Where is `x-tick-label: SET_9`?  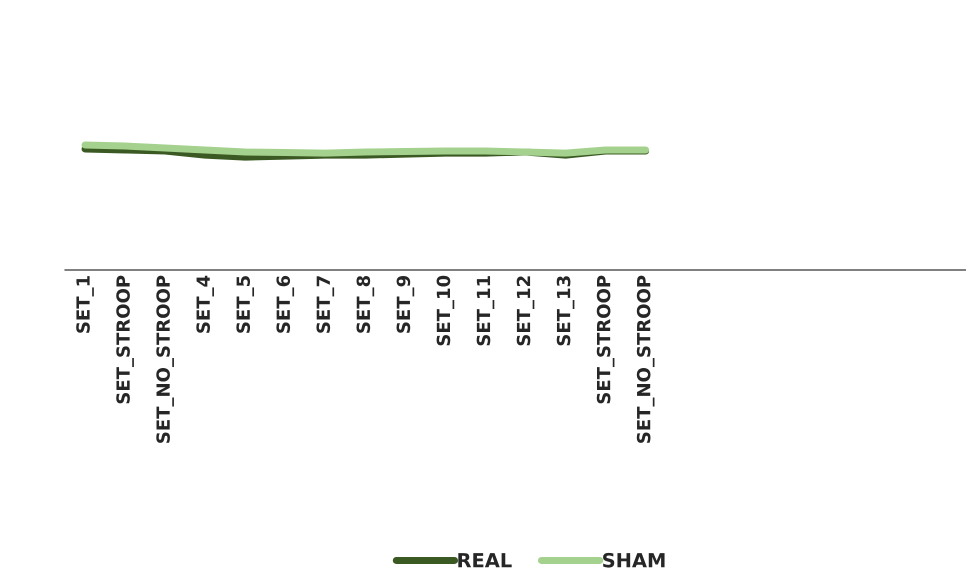
x-tick-label: SET_9 is located at coordinates (405, 304).